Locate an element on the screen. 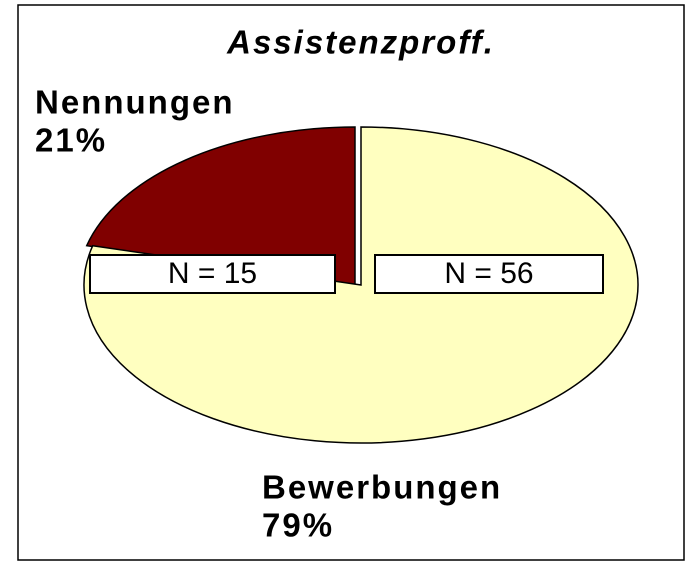 This screenshot has height=566, width=687. annotation: N = 15 is located at coordinates (212, 273).